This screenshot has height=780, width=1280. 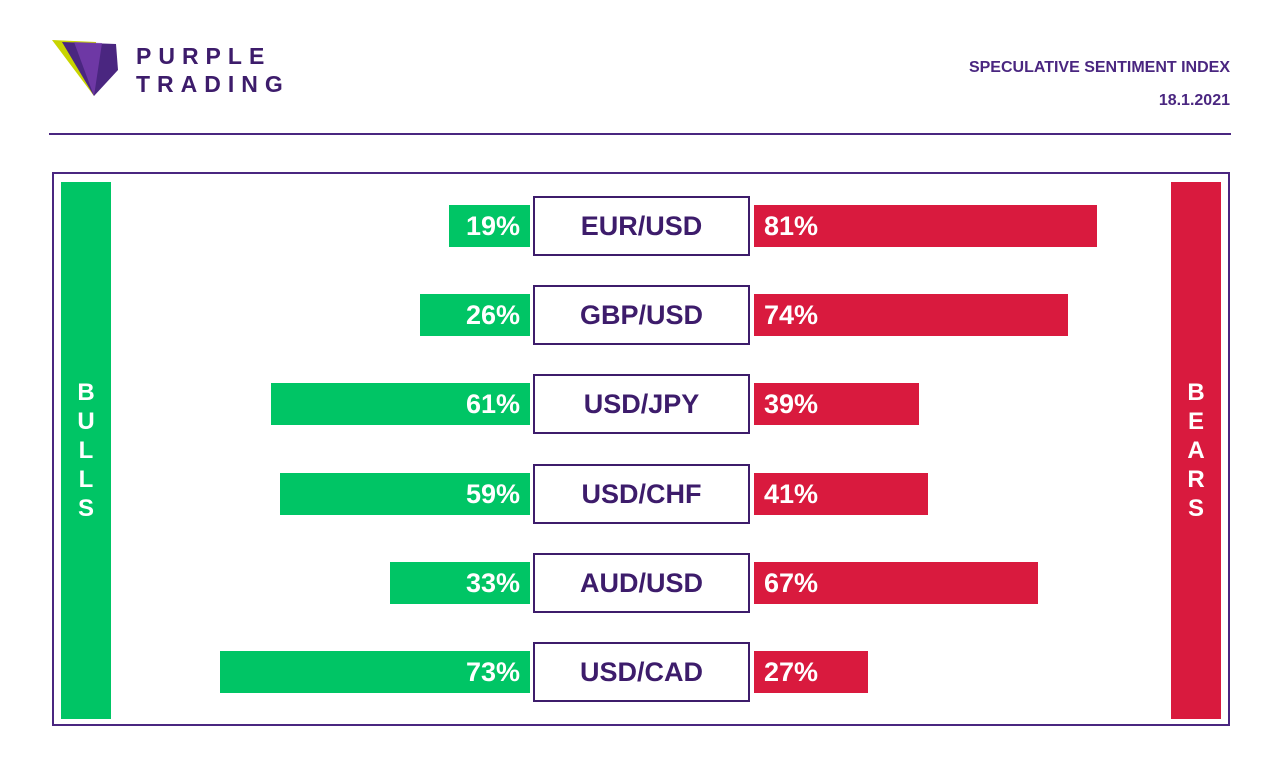 I want to click on header-info: SPECULATIVE SENTIMENT INDEX 18.1.2021, so click(x=1099, y=84).